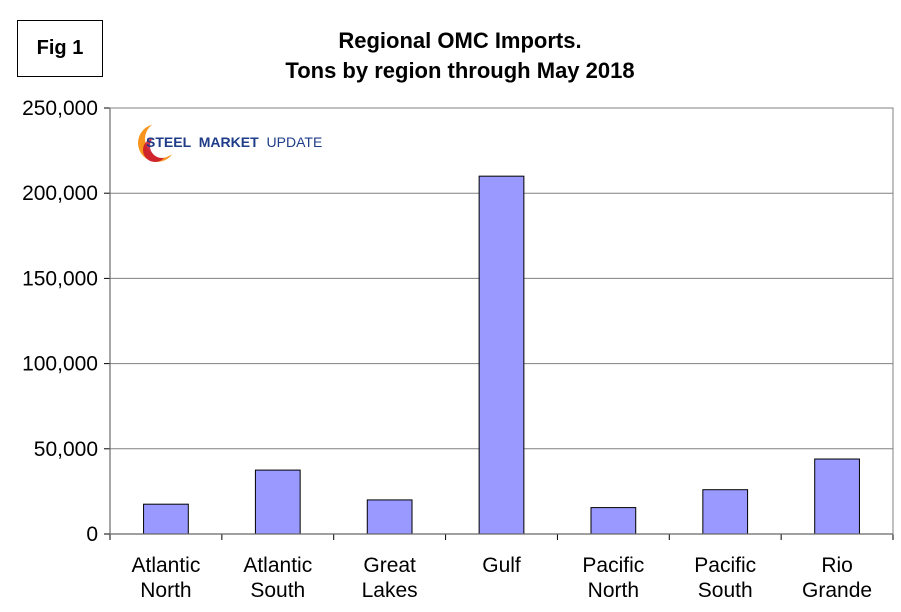  Describe the element at coordinates (60, 48) in the screenshot. I see `figure-label: Fig 1` at that location.